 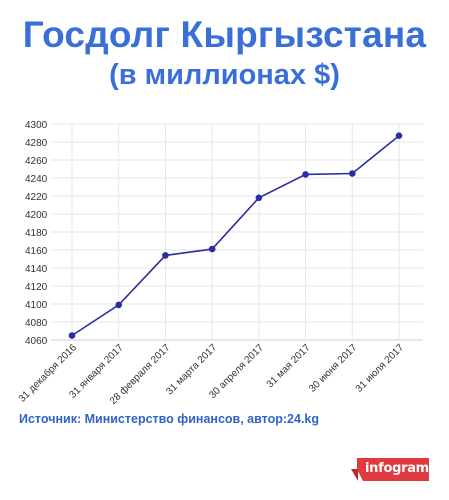 What do you see at coordinates (36, 125) in the screenshot?
I see `y-tick-label: 4300` at bounding box center [36, 125].